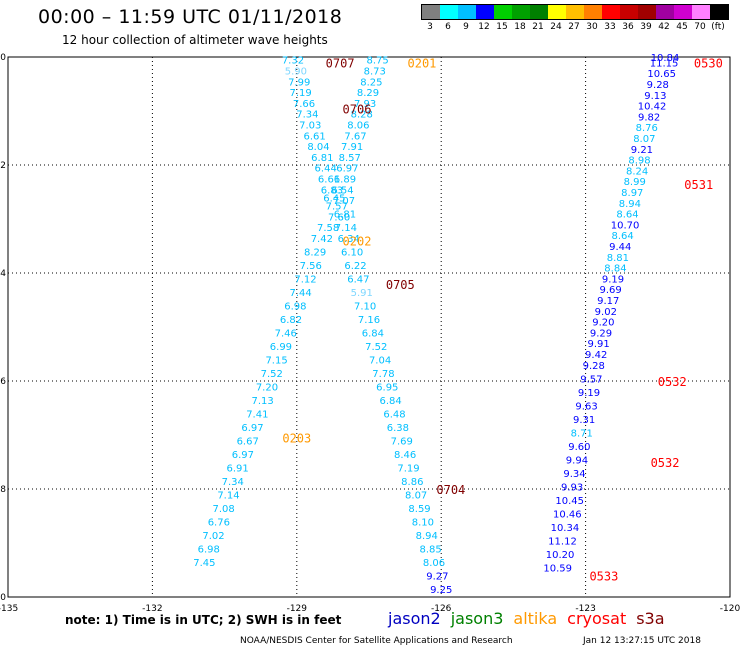  Describe the element at coordinates (355, 266) in the screenshot. I see `swh-label: 6.22` at that location.